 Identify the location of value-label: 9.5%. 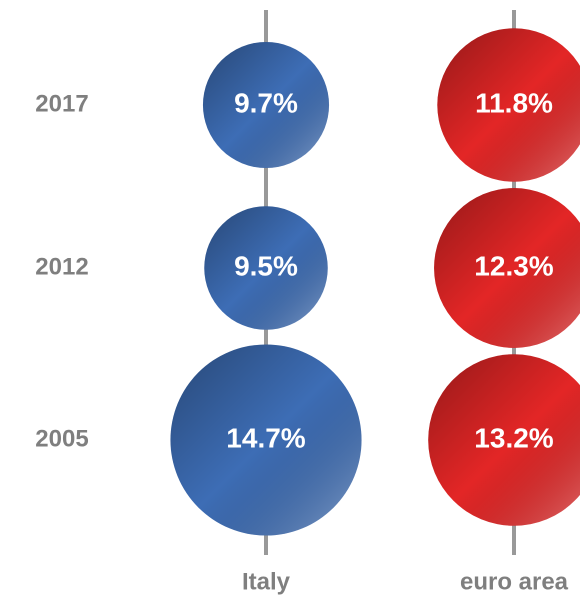
(266, 265).